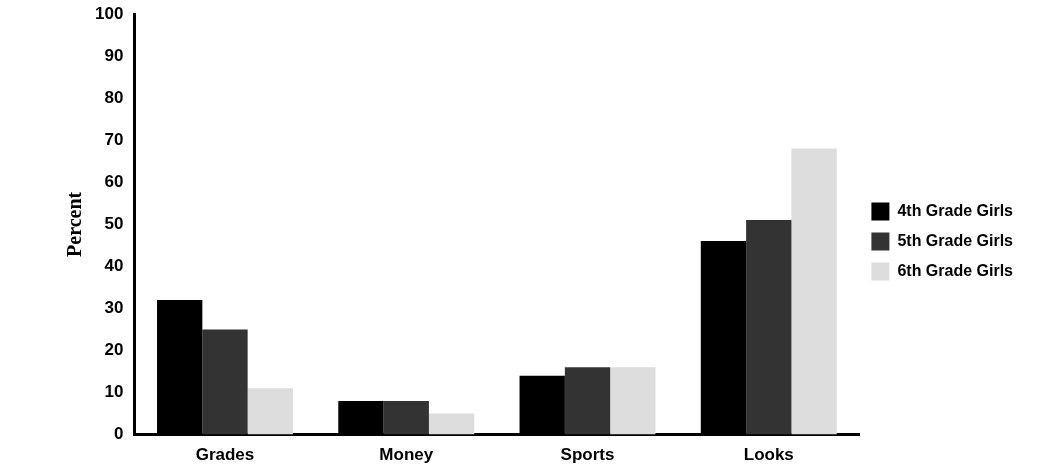 Image resolution: width=1043 pixels, height=473 pixels. What do you see at coordinates (74, 224) in the screenshot?
I see `y-axis-title: Percent` at bounding box center [74, 224].